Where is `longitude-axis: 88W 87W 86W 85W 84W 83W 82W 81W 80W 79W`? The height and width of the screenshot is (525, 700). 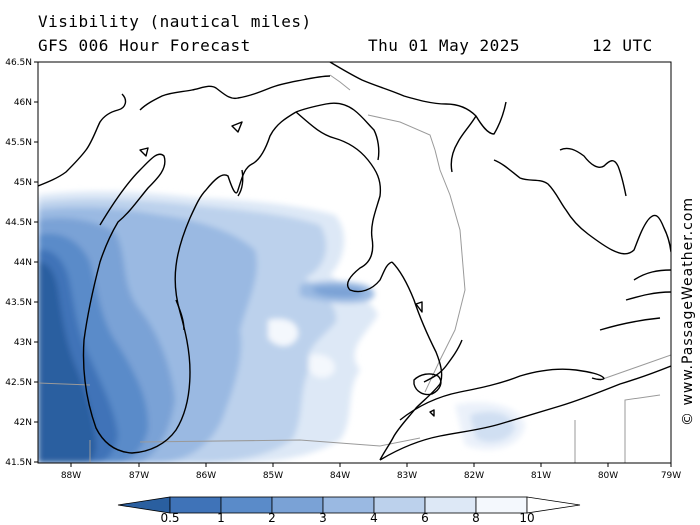 longitude-axis: 88W 87W 86W 85W 84W 83W 82W 81W 80W 79W is located at coordinates (371, 472).